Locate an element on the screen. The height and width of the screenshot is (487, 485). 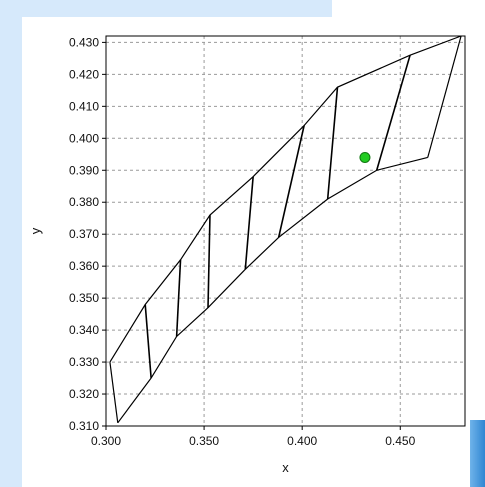
y-tick-label-2: 0.330 is located at coordinates (84, 362).